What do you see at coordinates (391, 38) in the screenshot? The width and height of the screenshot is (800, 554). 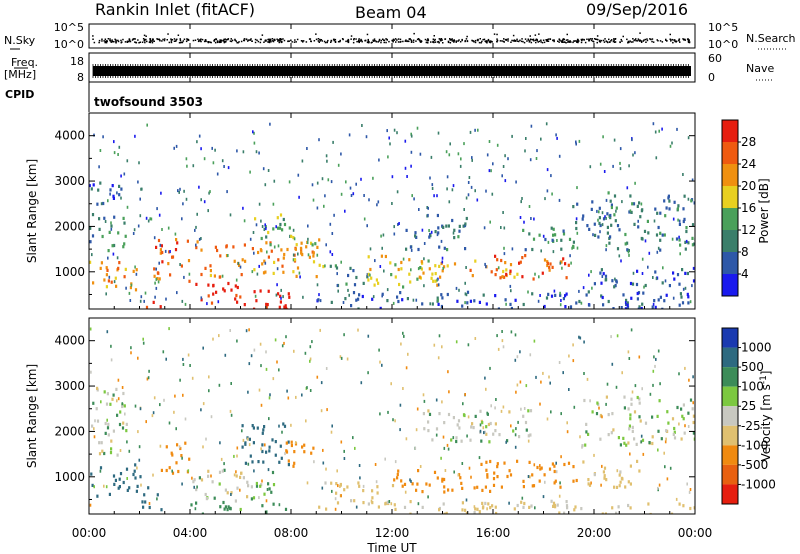 I see `noise-series` at bounding box center [391, 38].